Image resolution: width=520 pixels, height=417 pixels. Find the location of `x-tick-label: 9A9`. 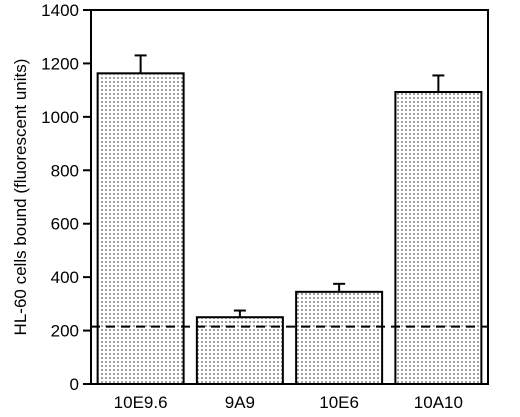

x-tick-label: 9A9 is located at coordinates (240, 402).